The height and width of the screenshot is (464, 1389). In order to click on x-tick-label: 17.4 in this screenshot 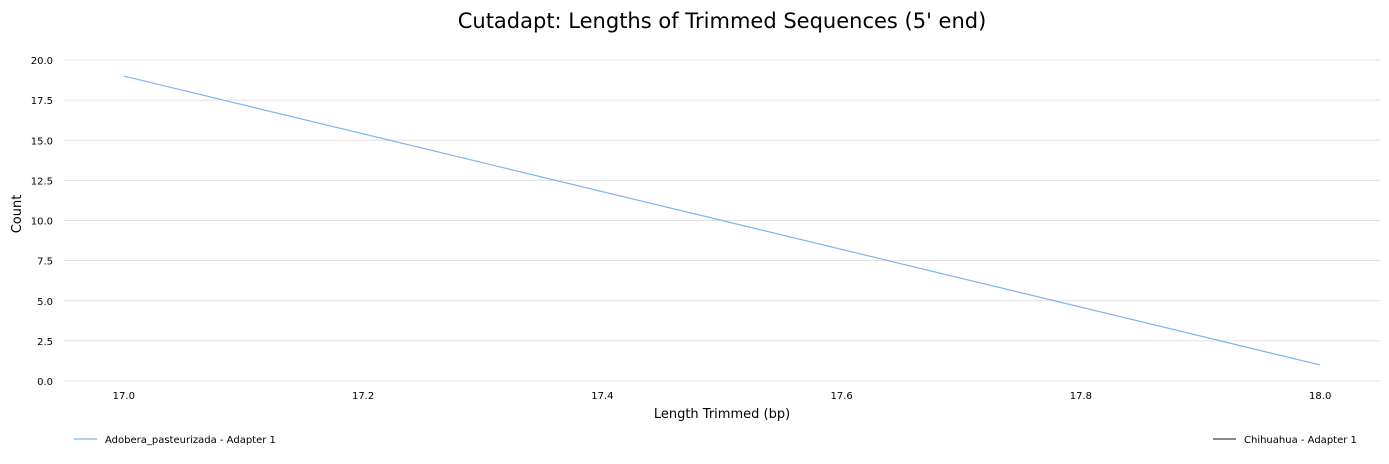, I will do `click(602, 396)`.